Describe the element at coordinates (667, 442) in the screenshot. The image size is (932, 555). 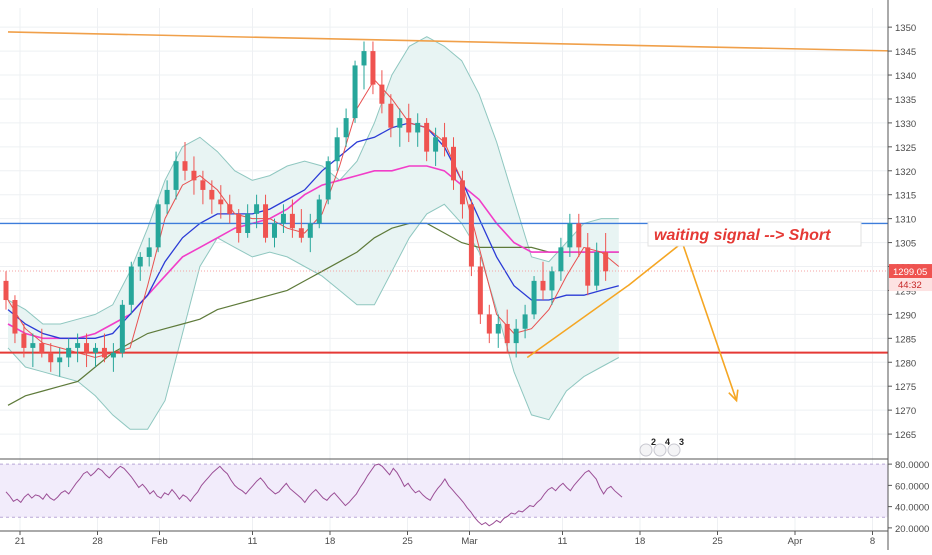
I see `event-marker-count: 4` at that location.